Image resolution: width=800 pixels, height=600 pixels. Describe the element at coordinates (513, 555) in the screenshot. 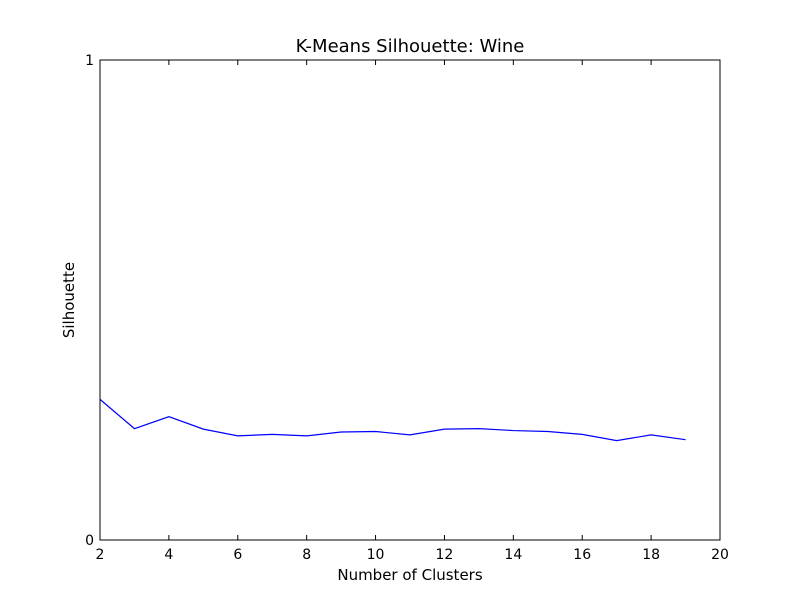

I see `x-tick-label: 14` at that location.